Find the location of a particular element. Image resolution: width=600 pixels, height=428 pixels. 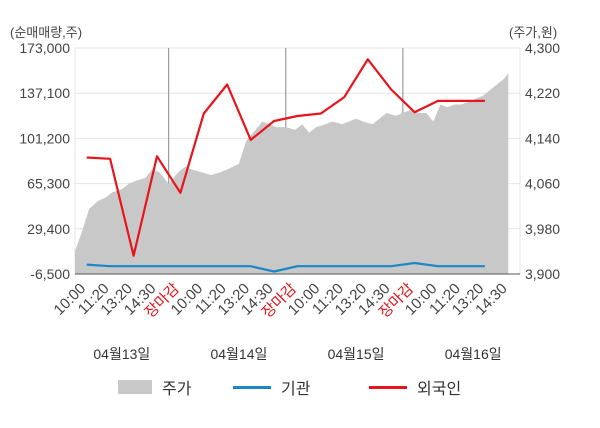

legend-label-foreign: 외국인 is located at coordinates (439, 389).